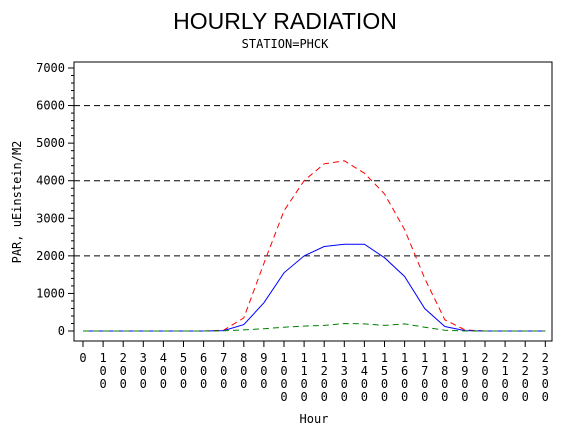 This screenshot has width=570, height=430. Describe the element at coordinates (50, 181) in the screenshot. I see `y-tick-label: 4000` at that location.